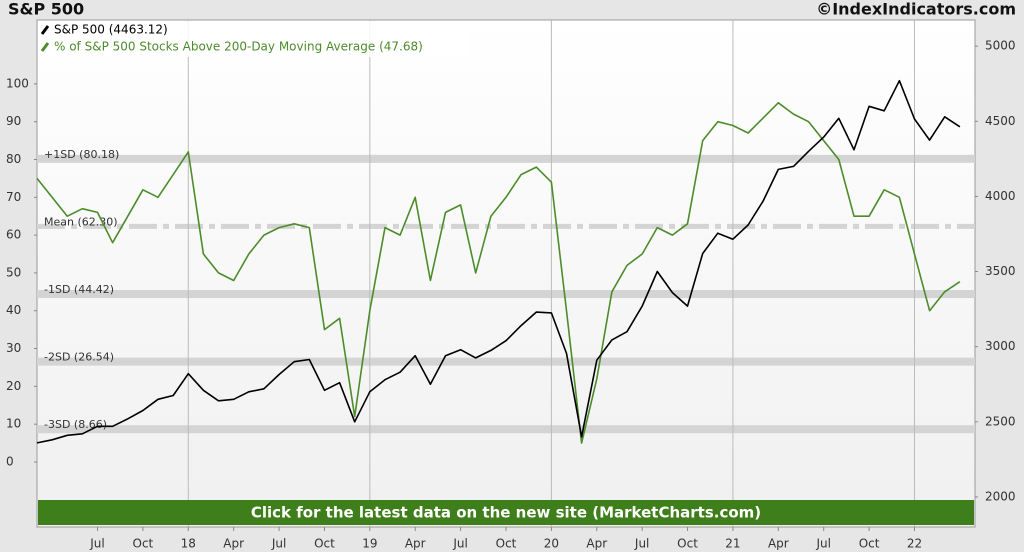  Describe the element at coordinates (369, 544) in the screenshot. I see `x-tick-label: 19` at that location.